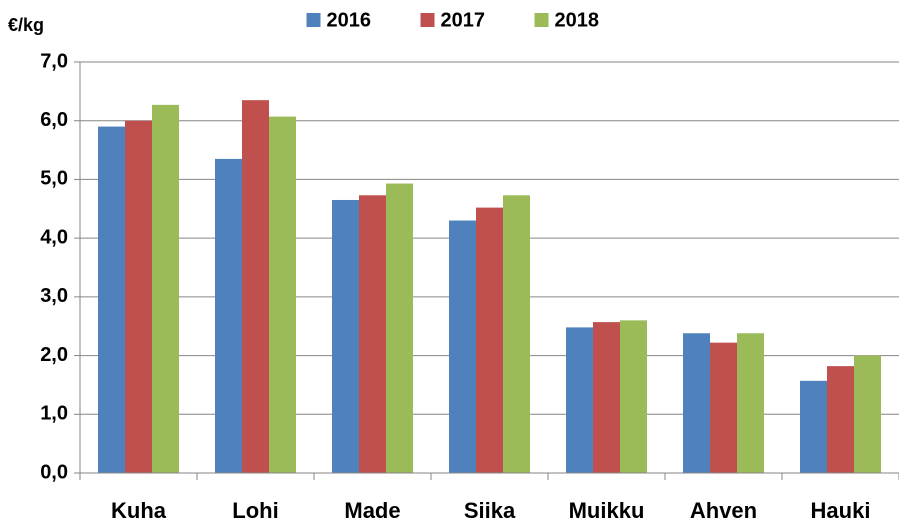 The image size is (899, 527). I want to click on y-tick-label: 4,0, so click(54, 237).